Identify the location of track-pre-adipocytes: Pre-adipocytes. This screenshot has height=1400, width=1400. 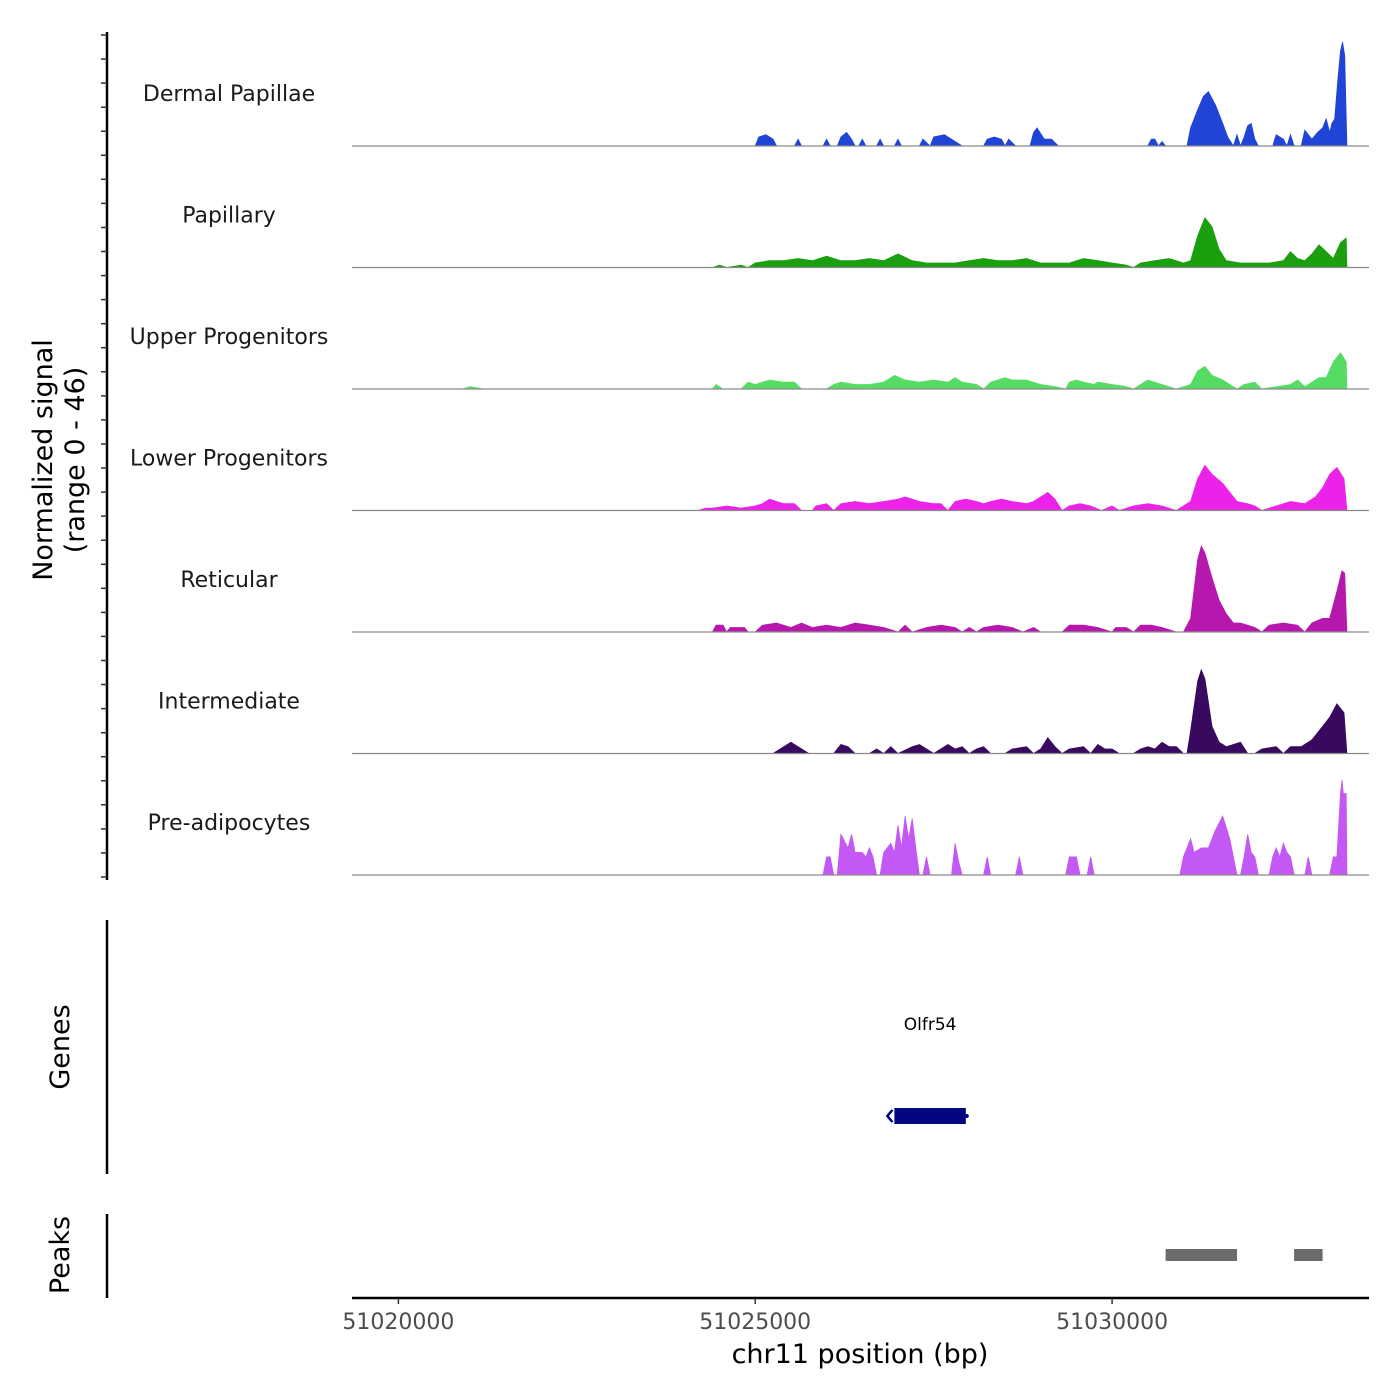
(758, 827).